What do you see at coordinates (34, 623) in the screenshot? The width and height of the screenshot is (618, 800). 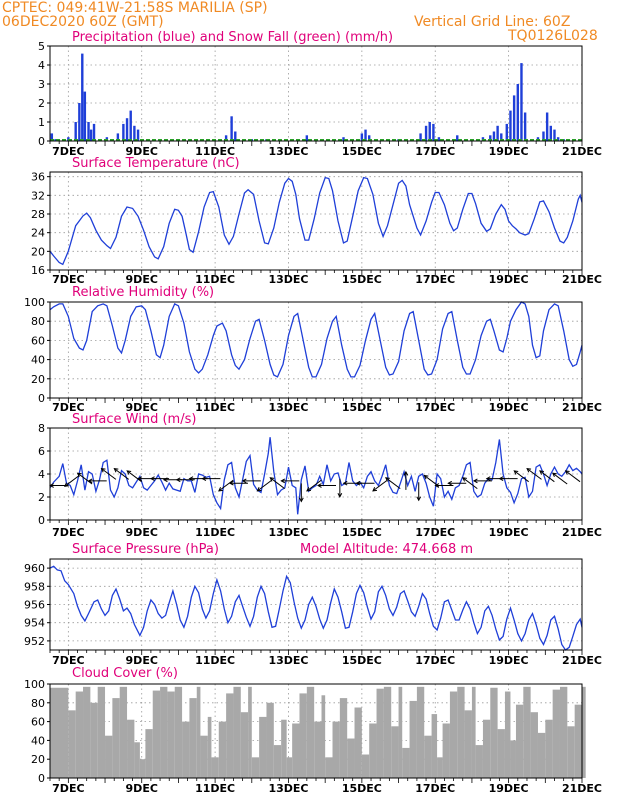 I see `pressure-ytick-label: 954` at bounding box center [34, 623].